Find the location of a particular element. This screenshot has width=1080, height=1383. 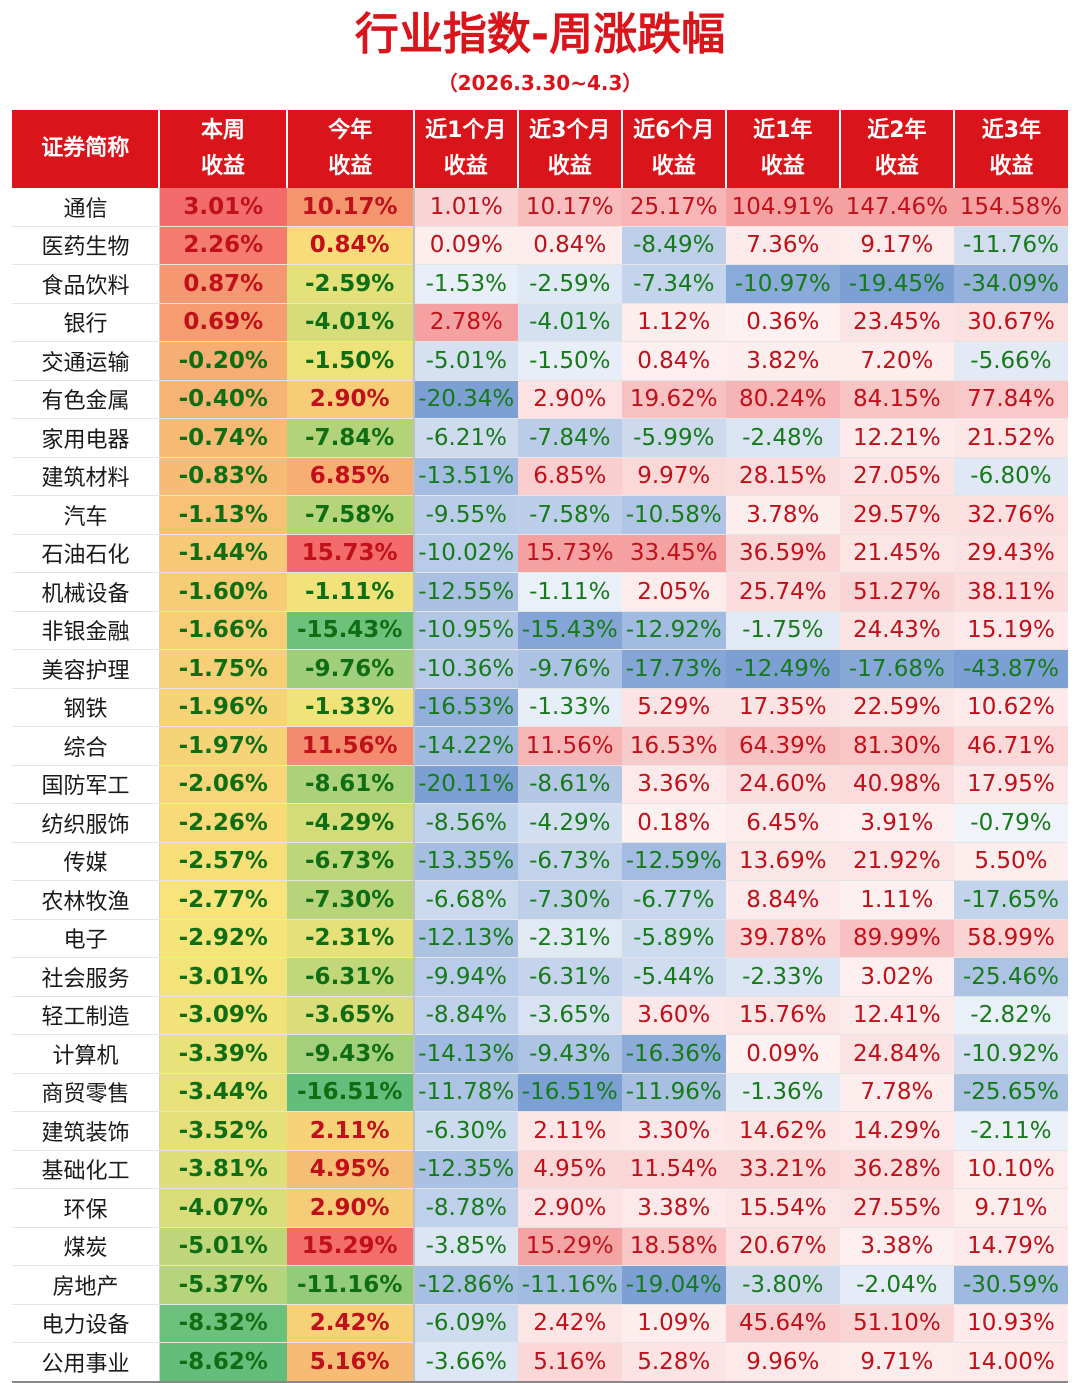

return-value-cell: -3.81% is located at coordinates (223, 1169).